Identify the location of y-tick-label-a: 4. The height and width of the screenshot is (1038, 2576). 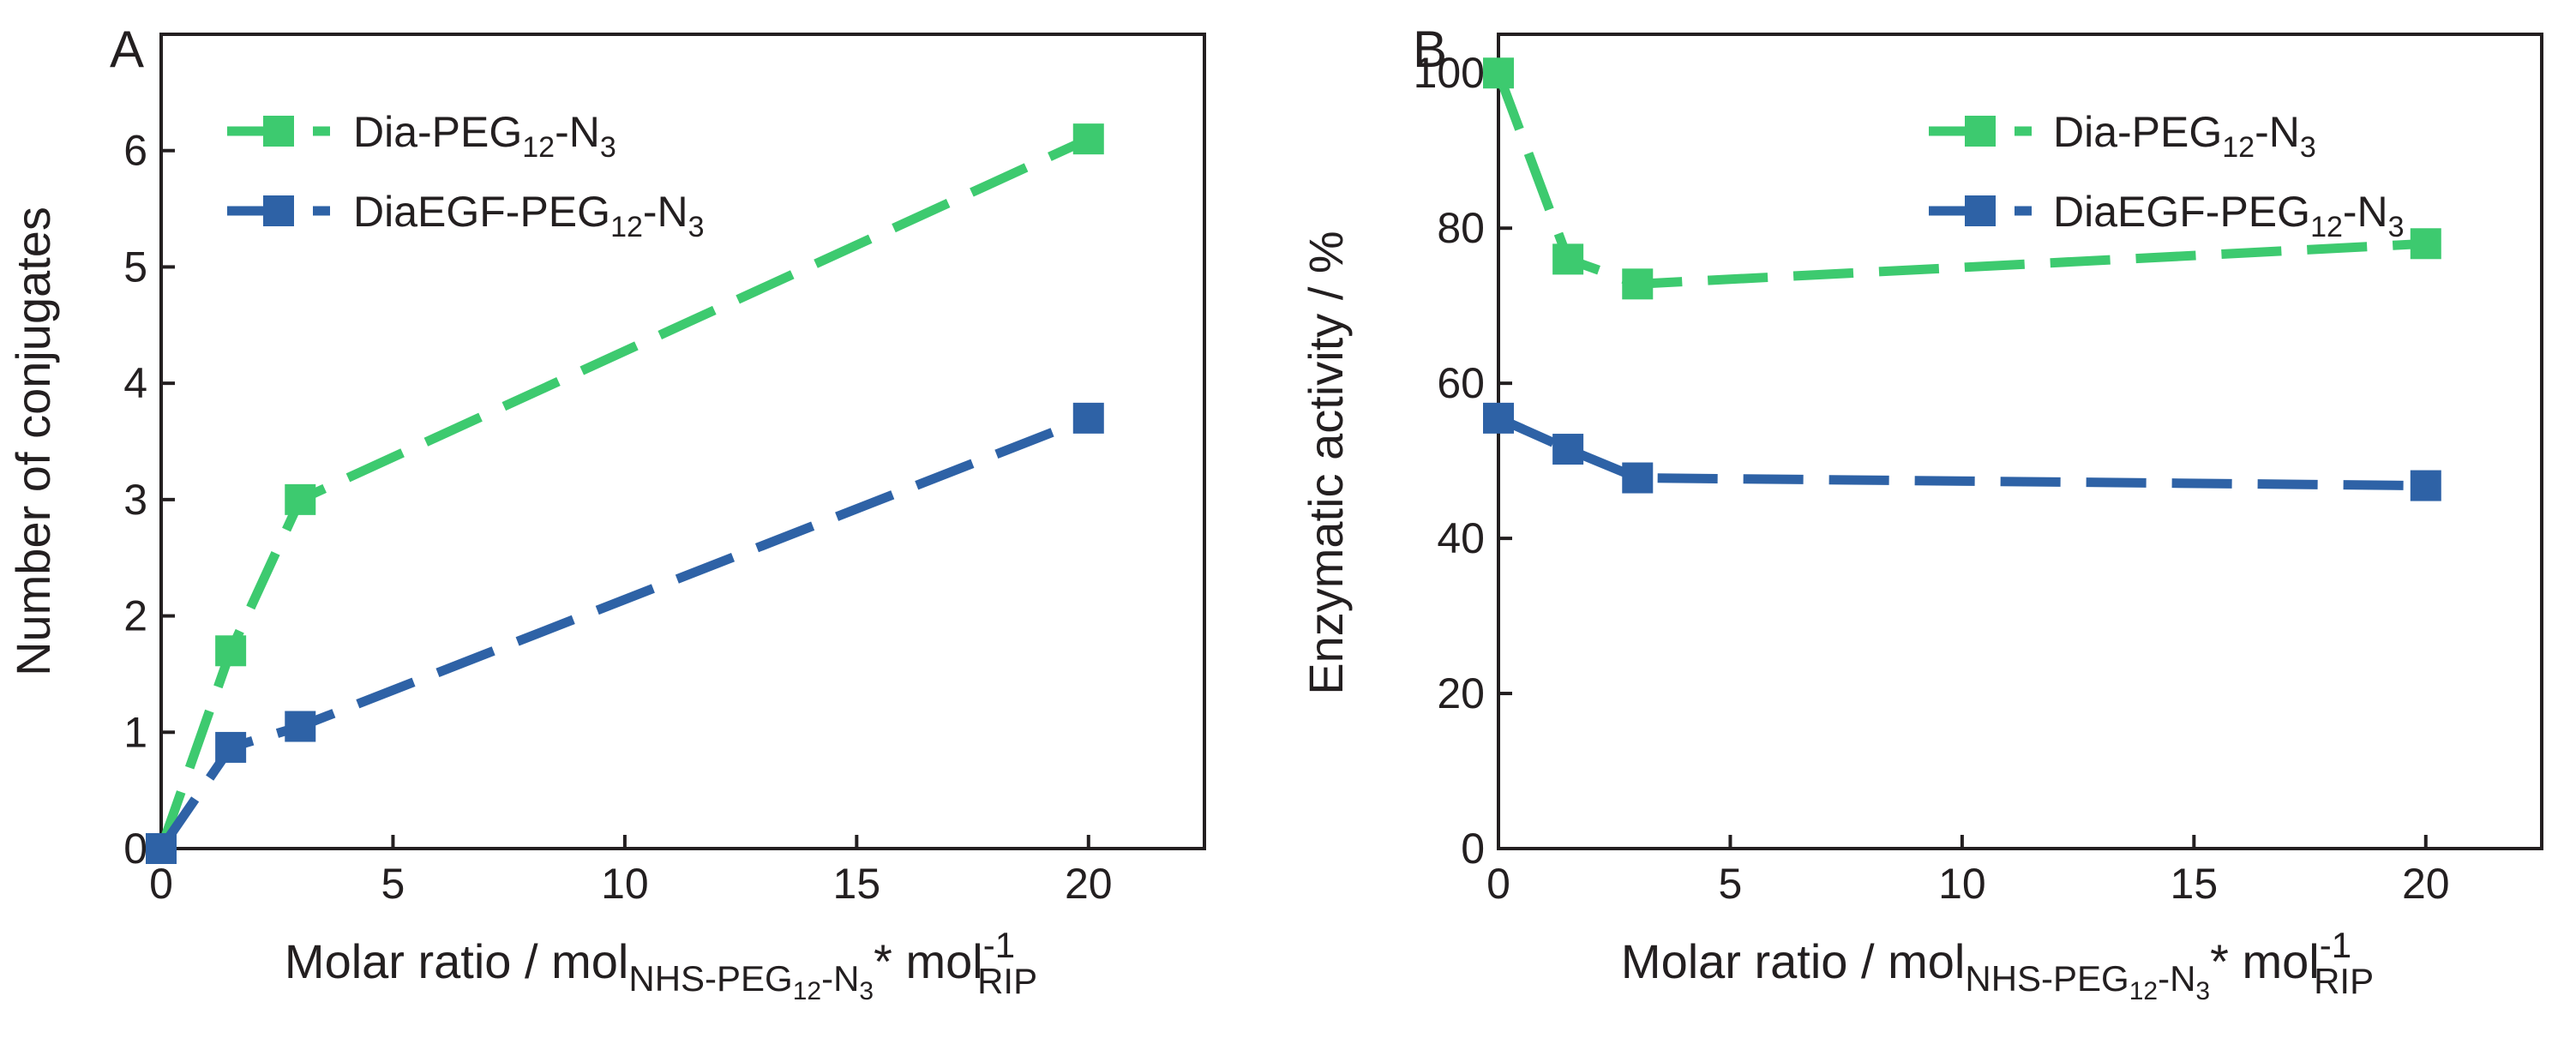
(135, 383).